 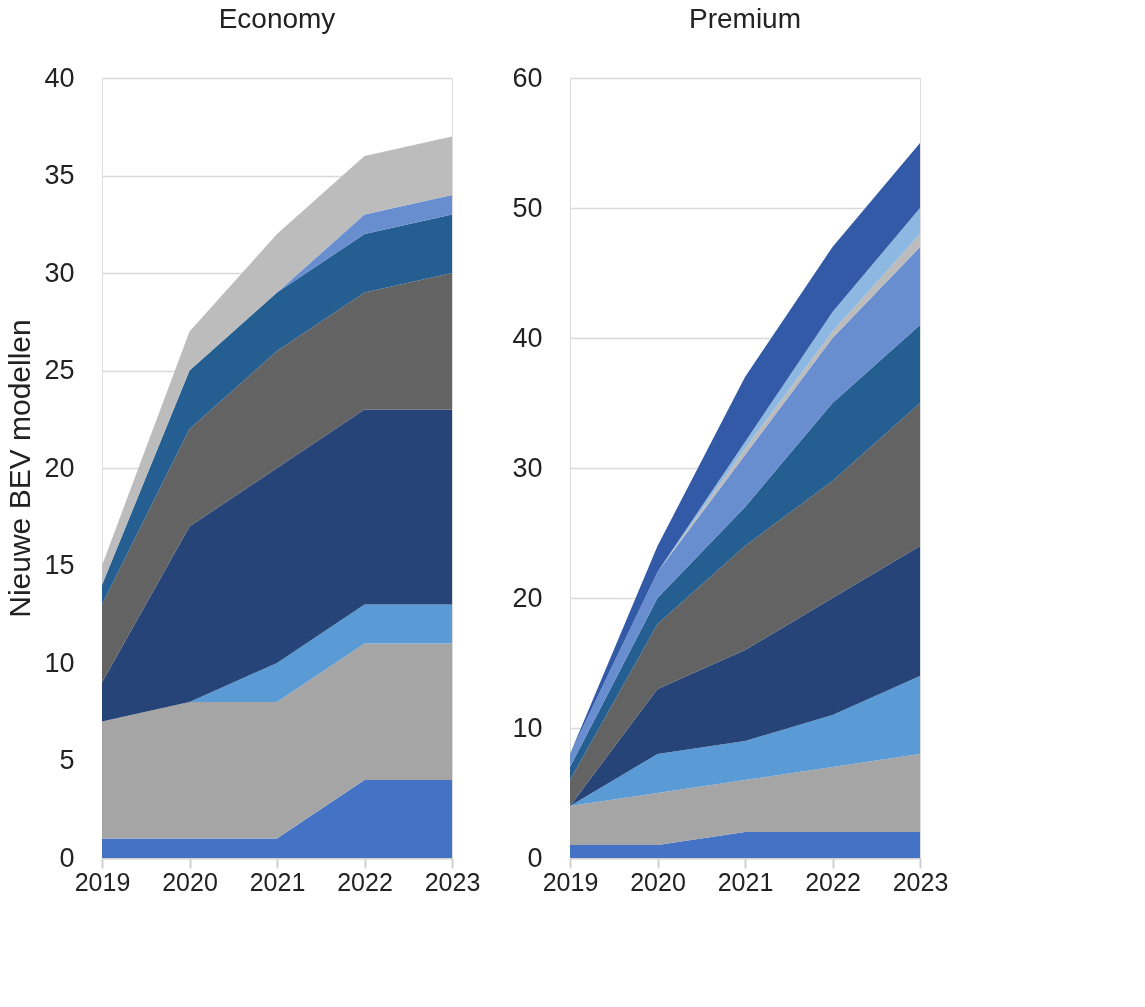 I want to click on y-tick-label: 60, so click(x=527, y=77).